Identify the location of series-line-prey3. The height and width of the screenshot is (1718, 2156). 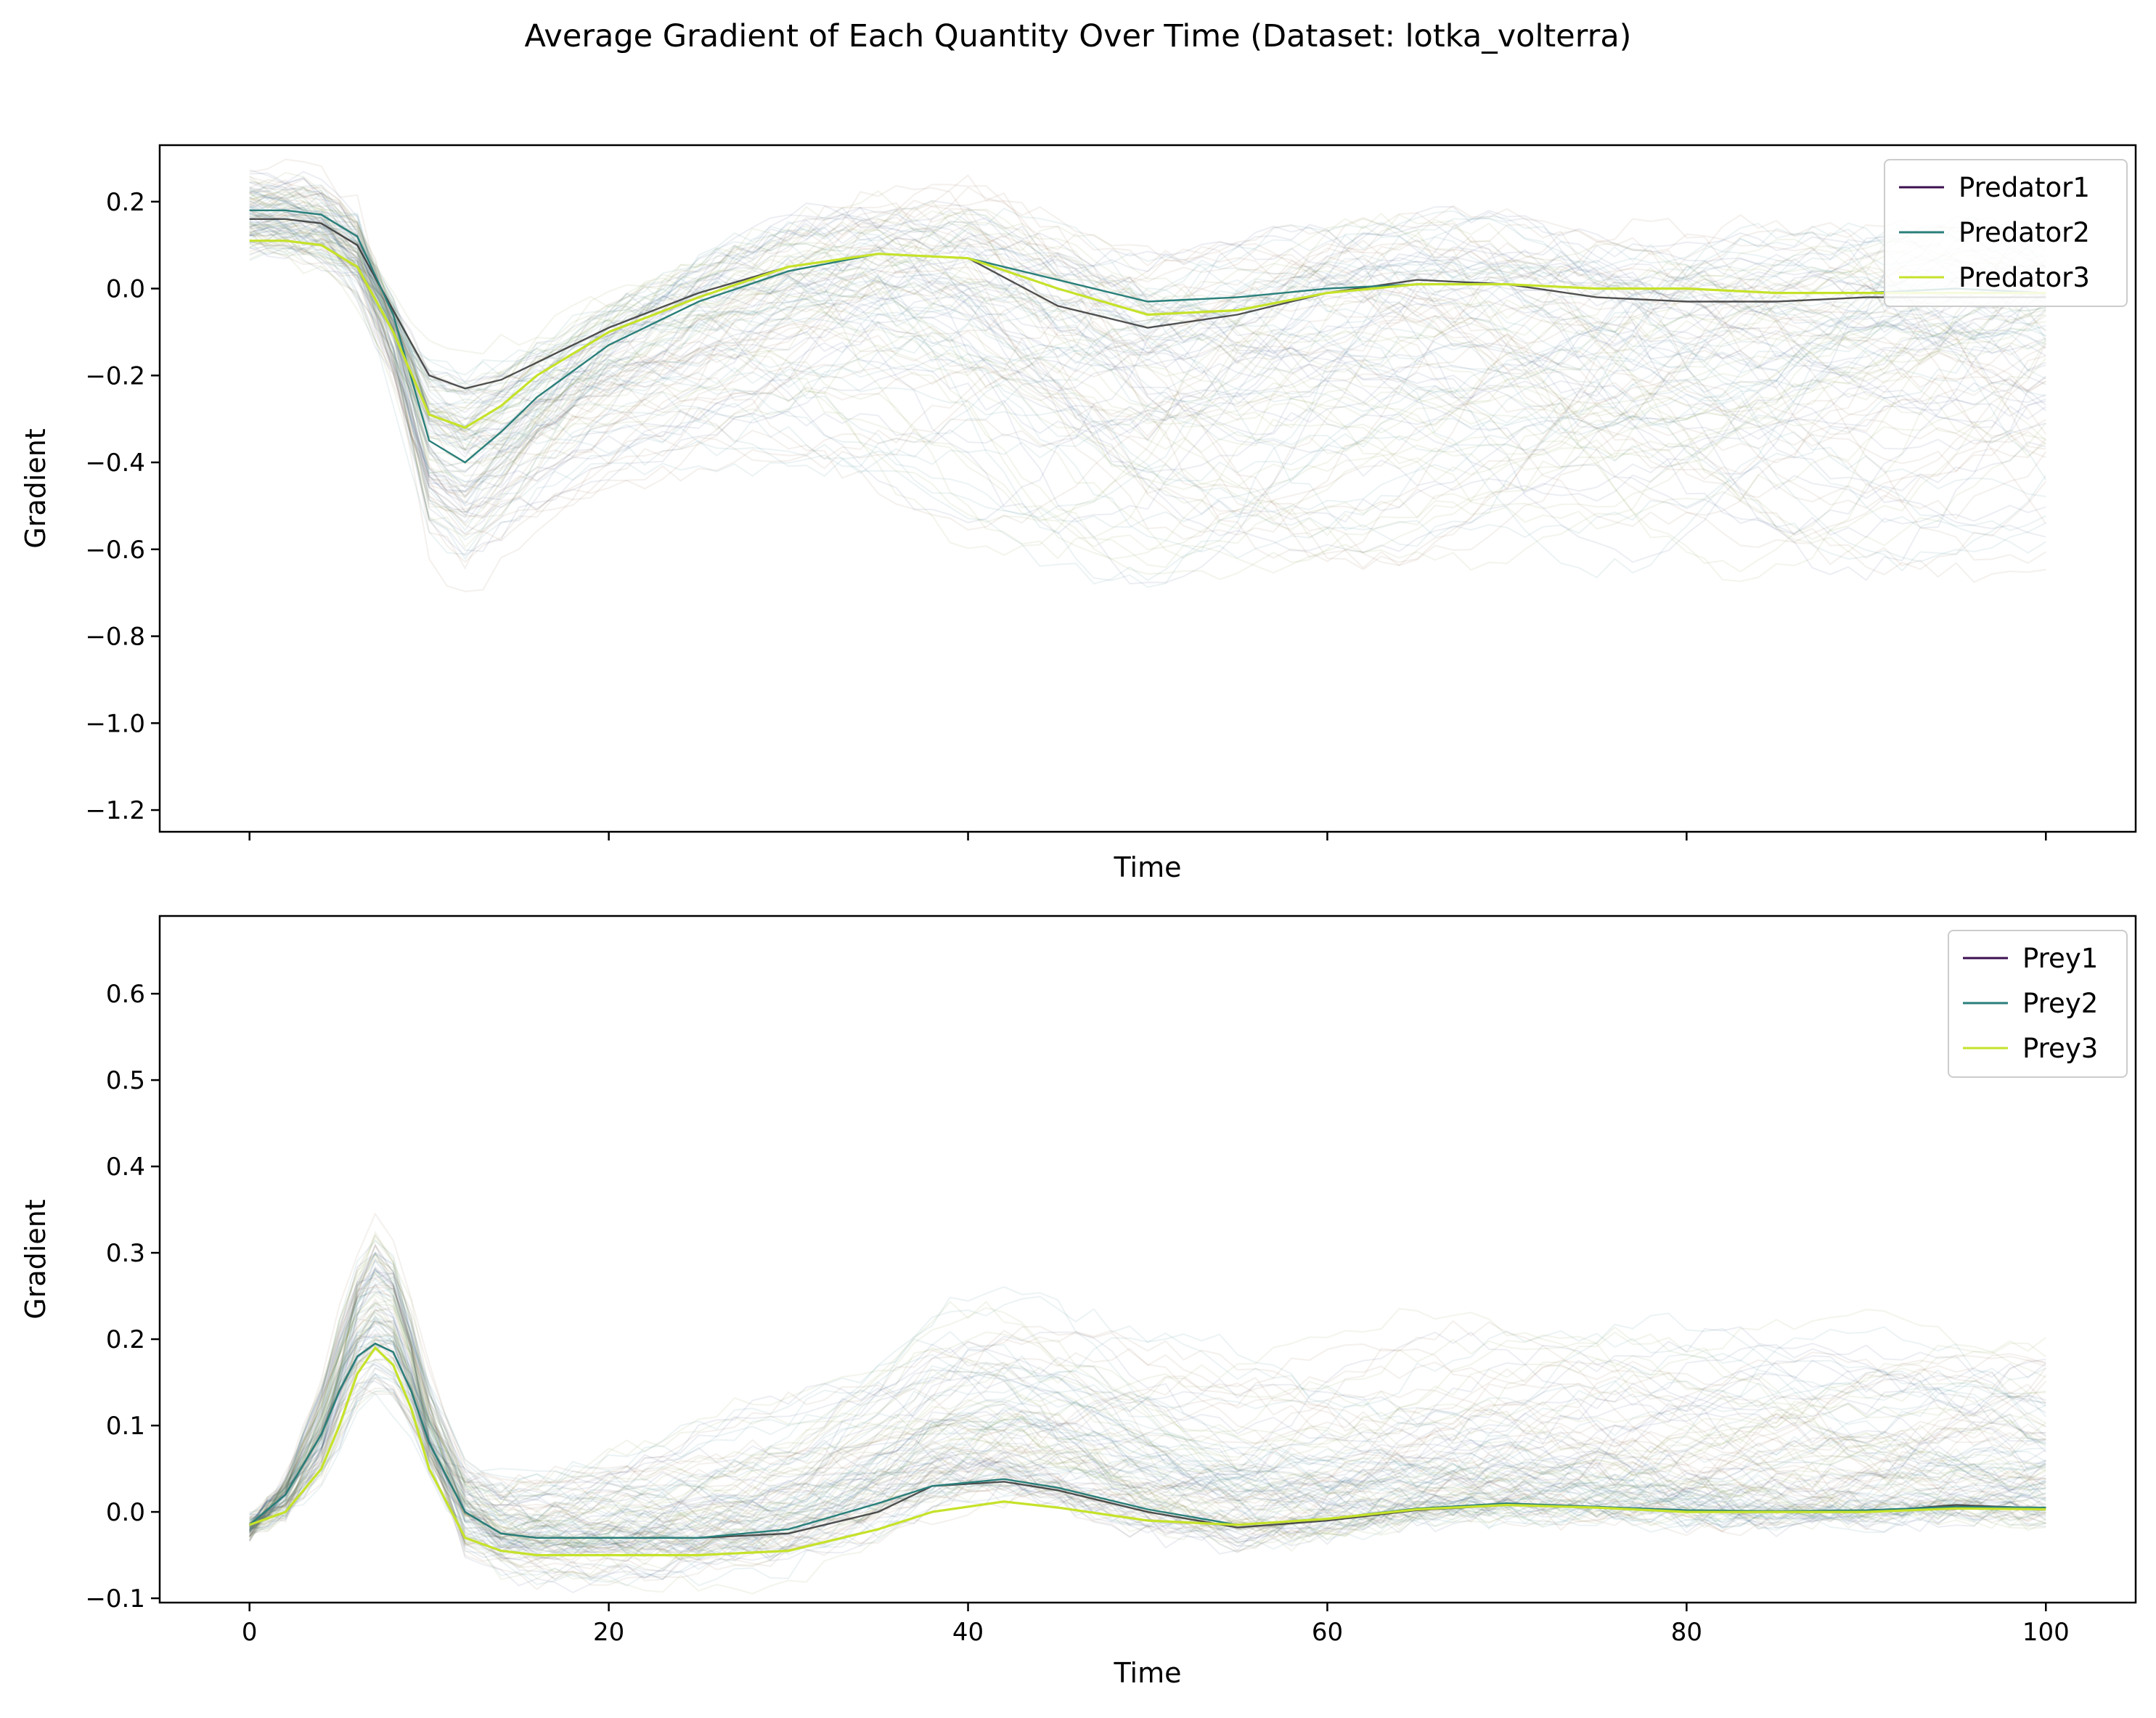
(1148, 1452).